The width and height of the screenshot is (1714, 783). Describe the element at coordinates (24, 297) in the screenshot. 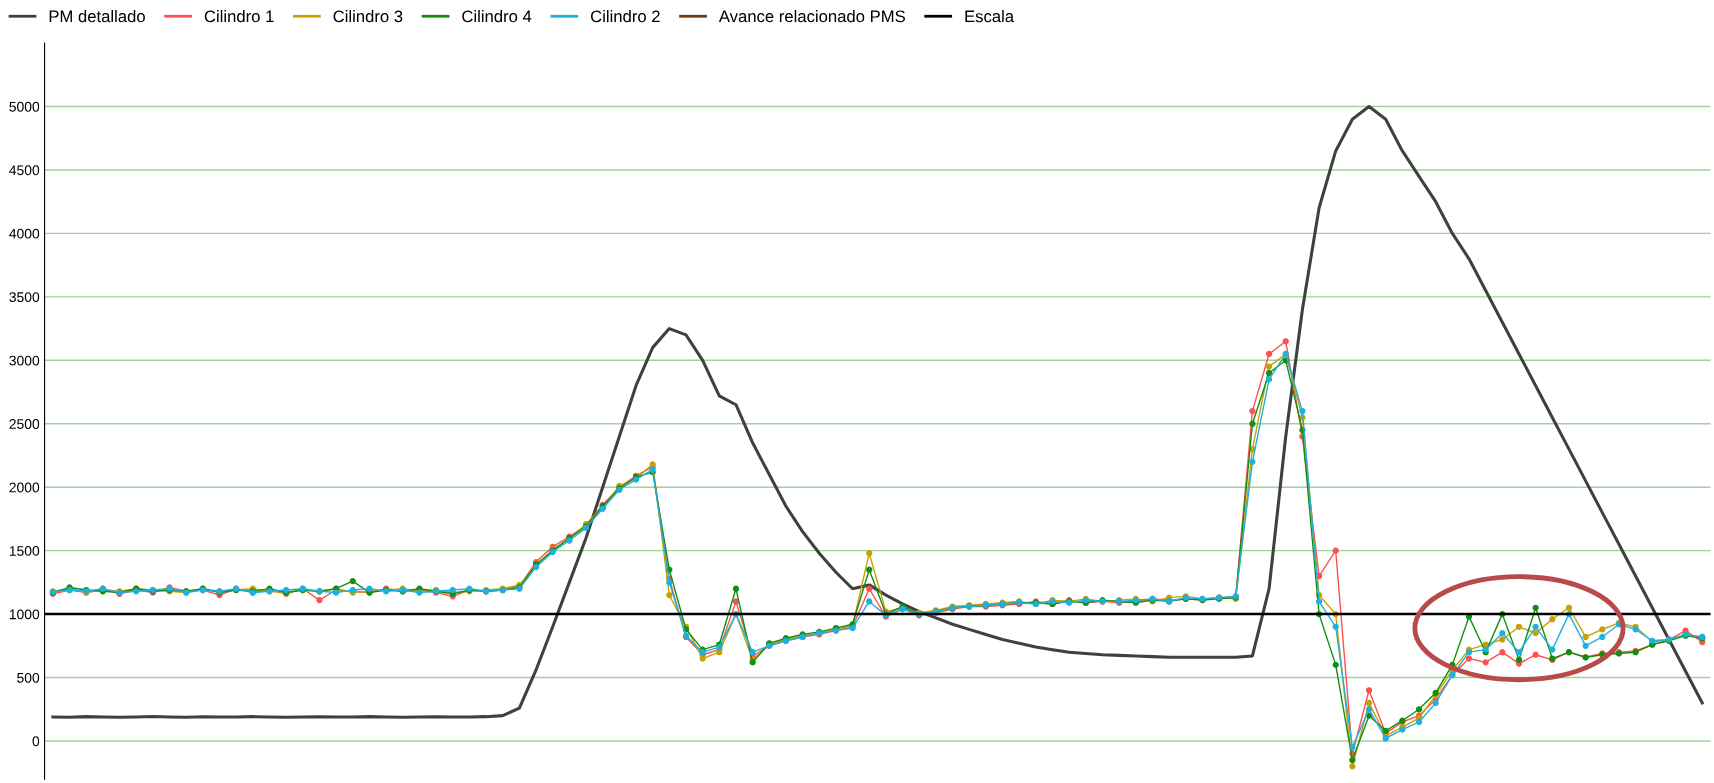

I see `y-tick-label: 3500` at that location.